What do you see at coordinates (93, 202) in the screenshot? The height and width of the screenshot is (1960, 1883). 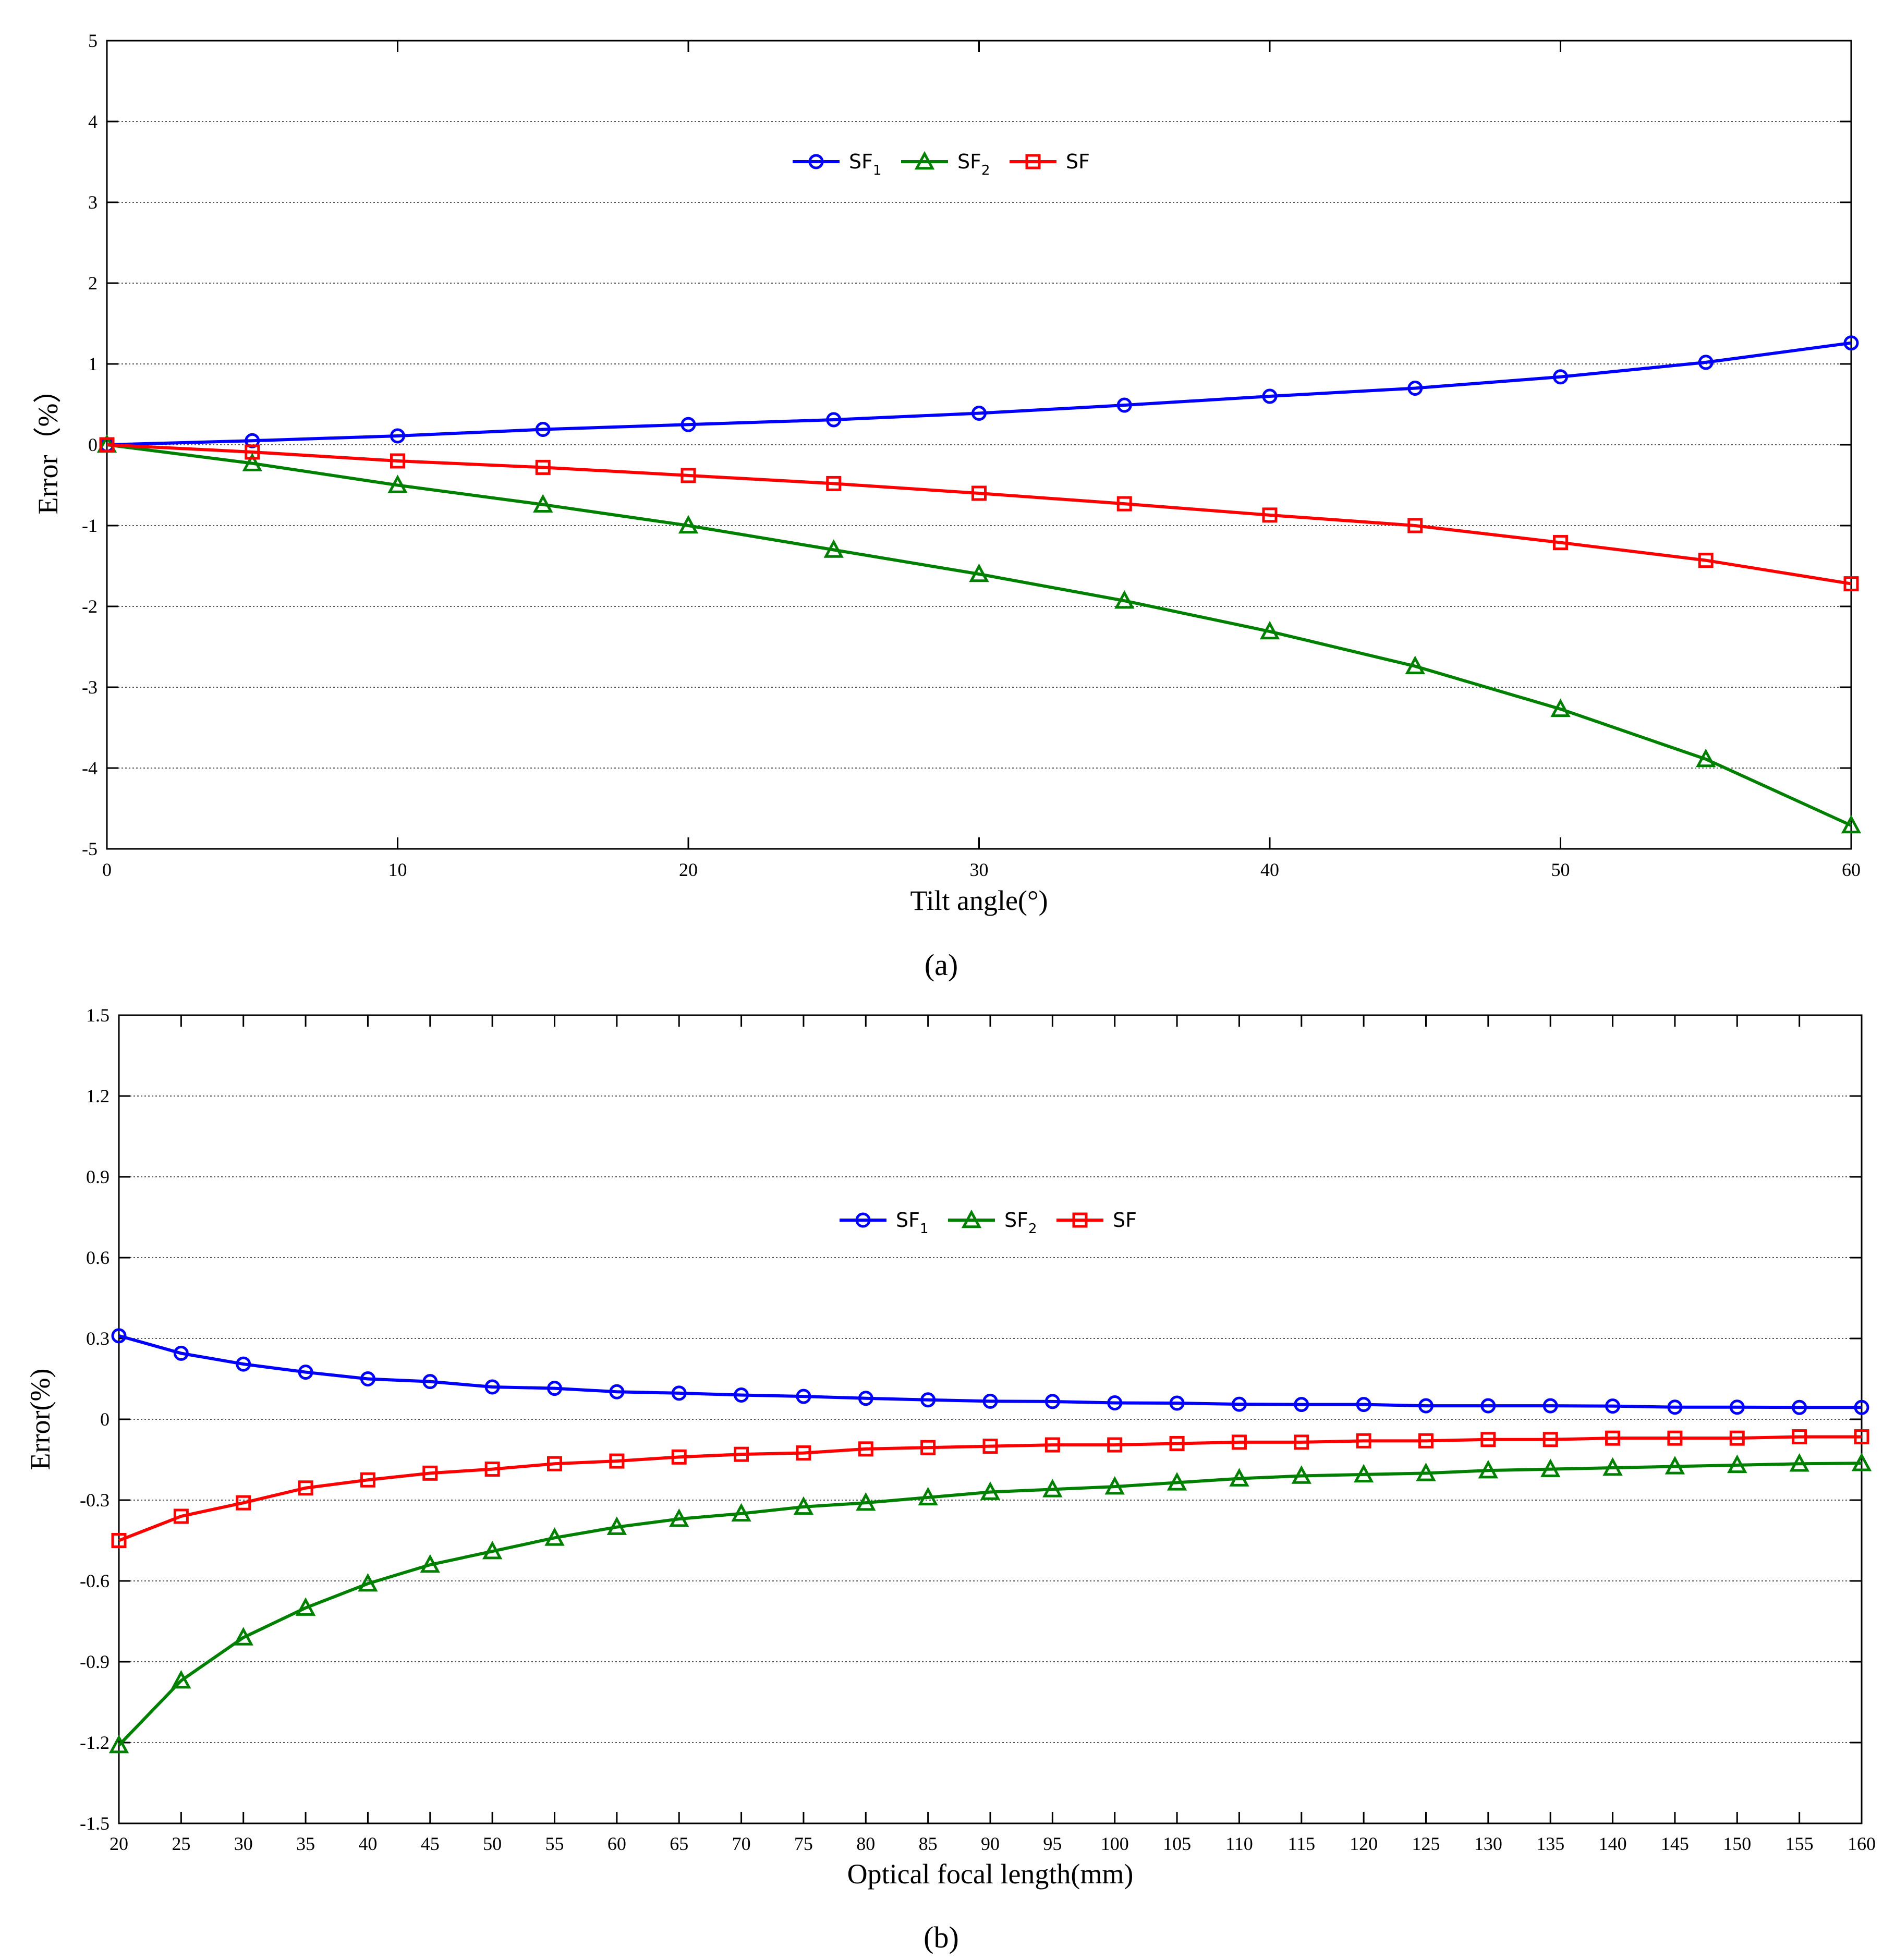 I see `y-tick-label: 3` at bounding box center [93, 202].